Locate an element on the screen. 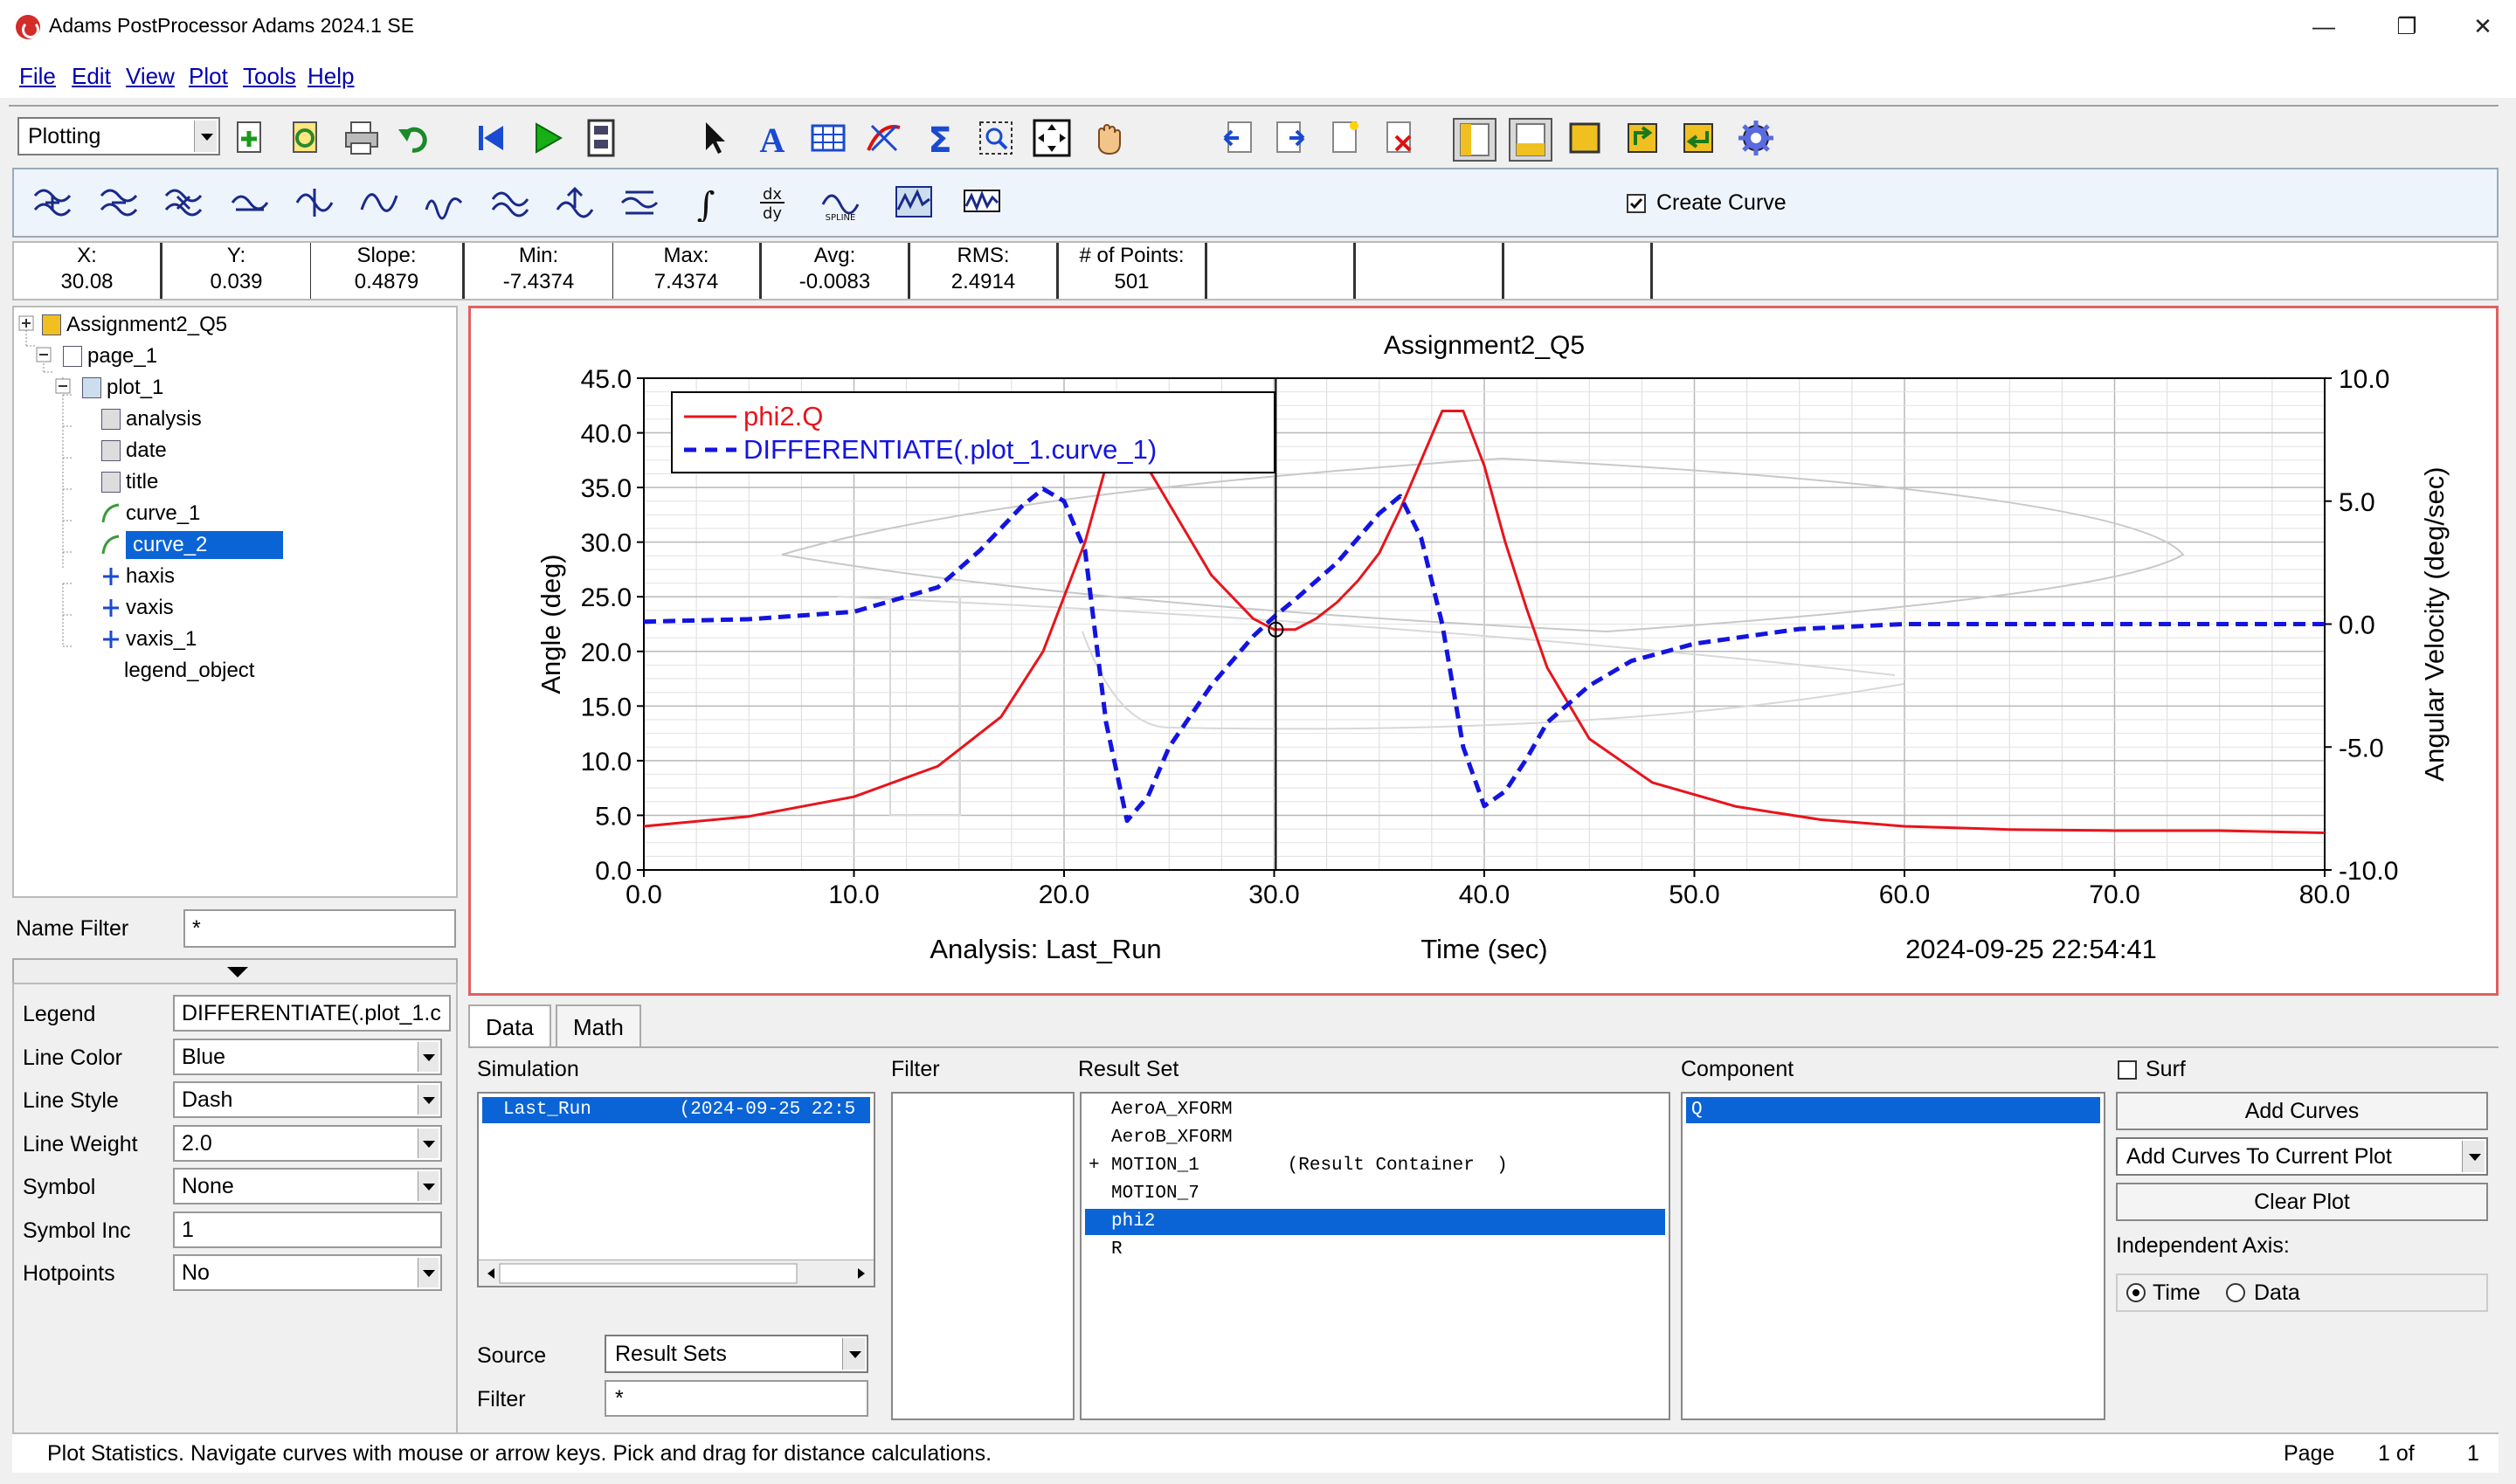 The image size is (2516, 1484). tree-item-date: date is located at coordinates (146, 450).